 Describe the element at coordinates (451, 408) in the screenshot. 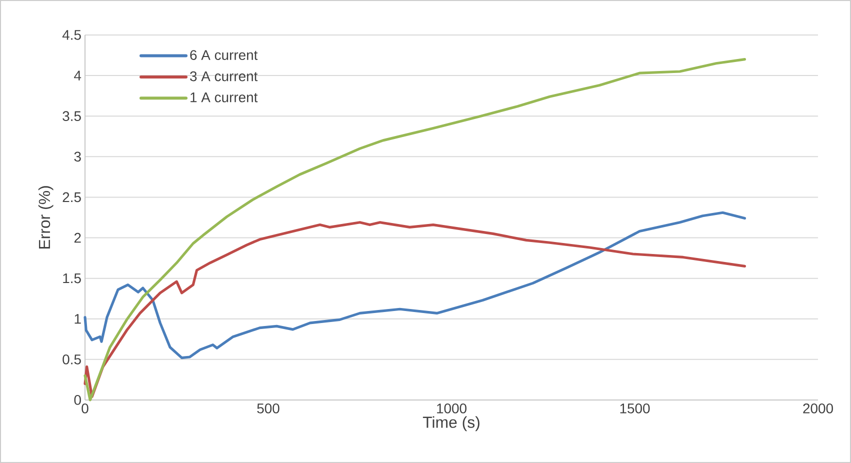

I see `x-tick-label: 1000` at that location.